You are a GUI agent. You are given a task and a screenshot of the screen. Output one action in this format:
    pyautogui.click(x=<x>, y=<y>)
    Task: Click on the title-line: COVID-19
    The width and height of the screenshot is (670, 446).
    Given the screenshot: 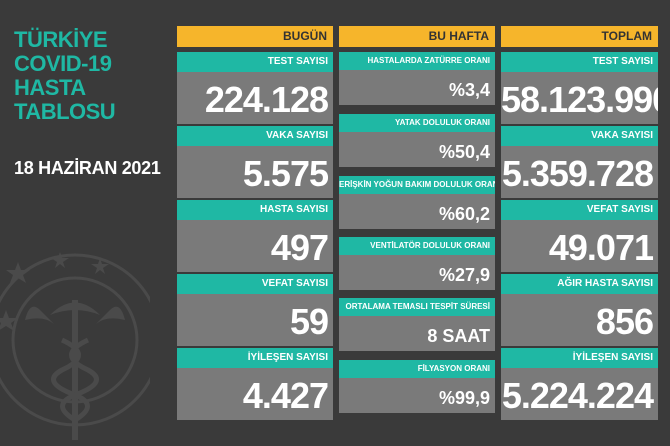 What is the action you would take?
    pyautogui.click(x=63, y=63)
    